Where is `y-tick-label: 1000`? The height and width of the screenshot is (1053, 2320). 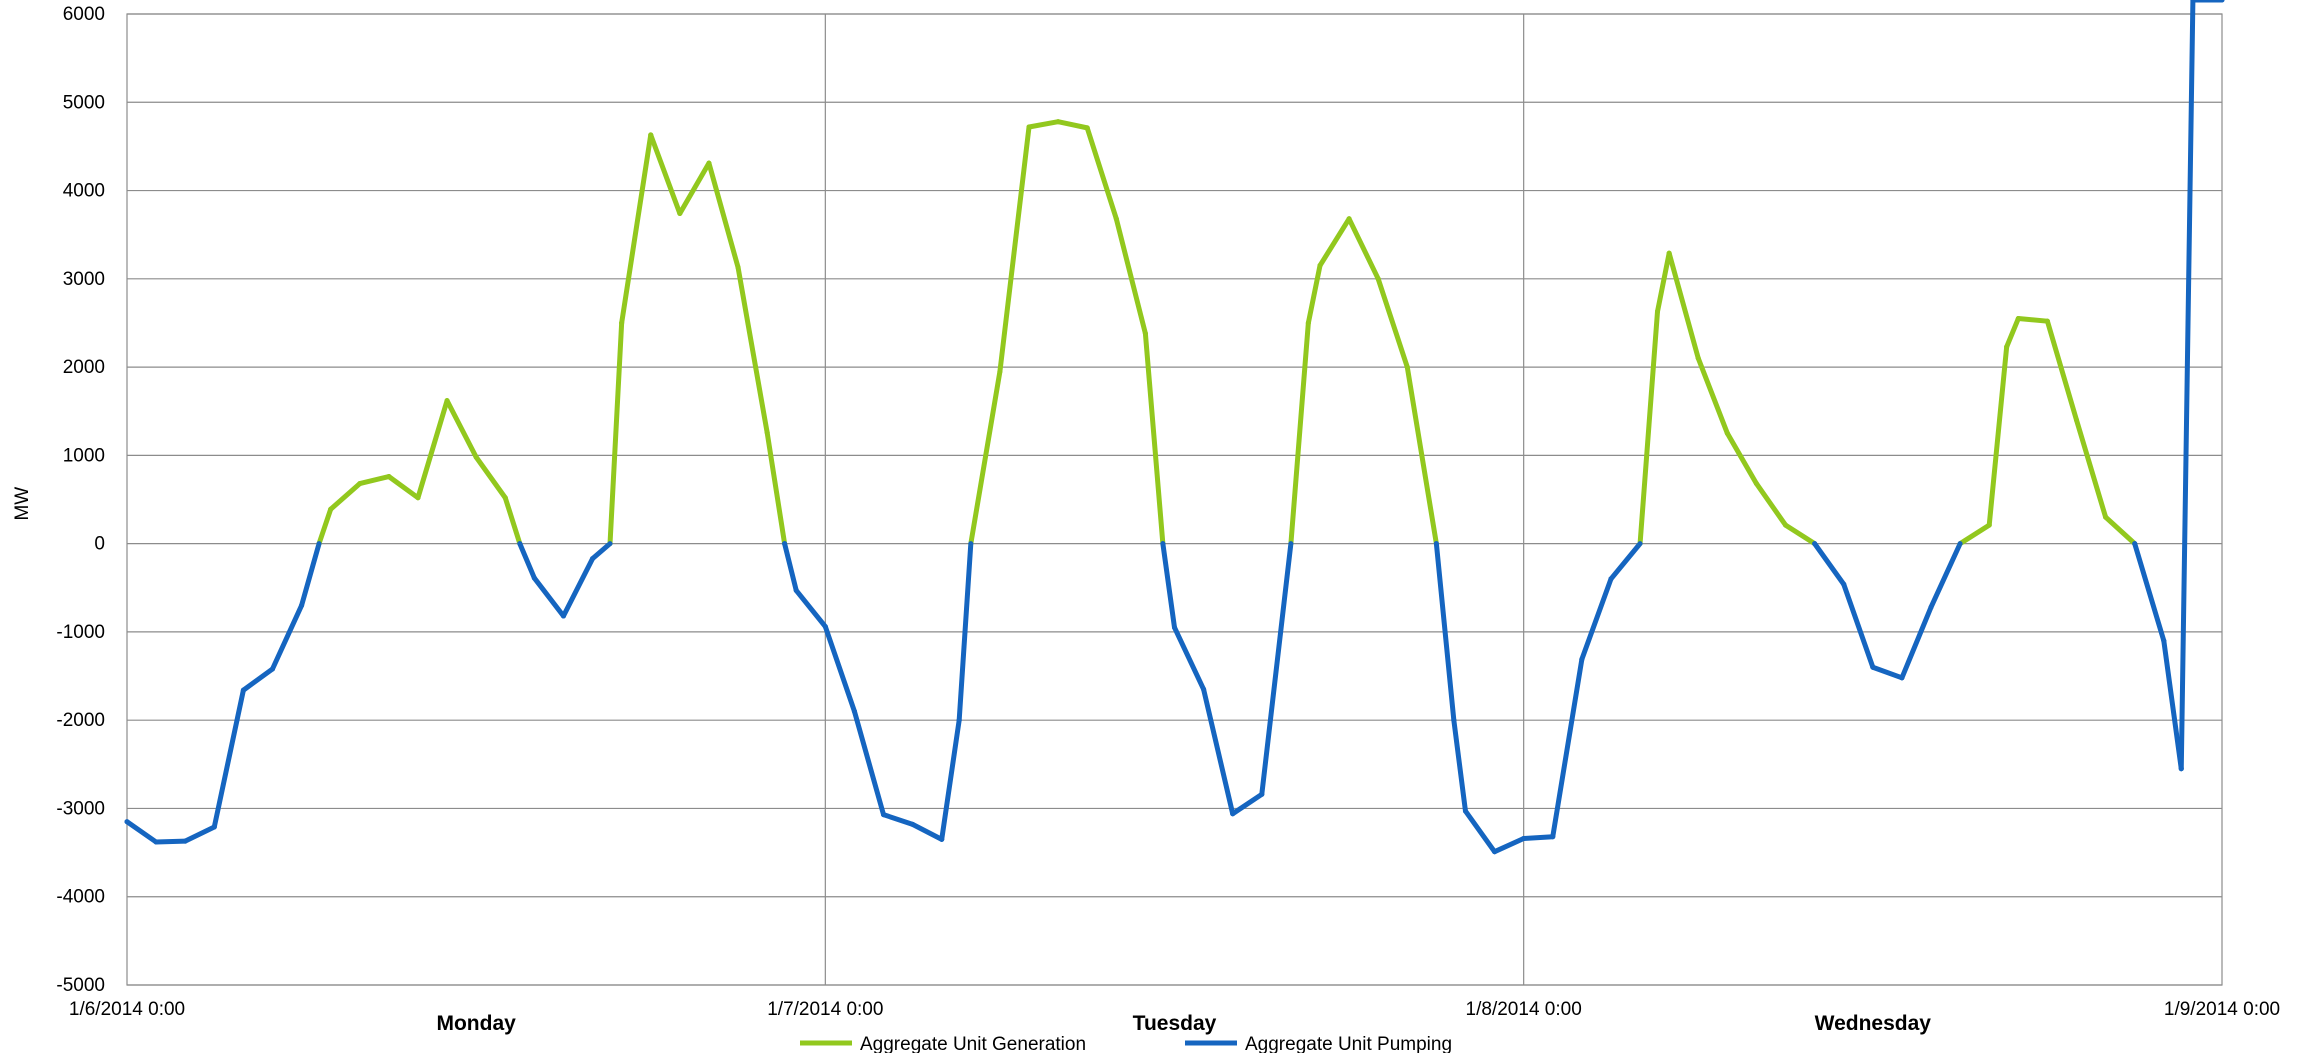 y-tick-label: 1000 is located at coordinates (84, 455).